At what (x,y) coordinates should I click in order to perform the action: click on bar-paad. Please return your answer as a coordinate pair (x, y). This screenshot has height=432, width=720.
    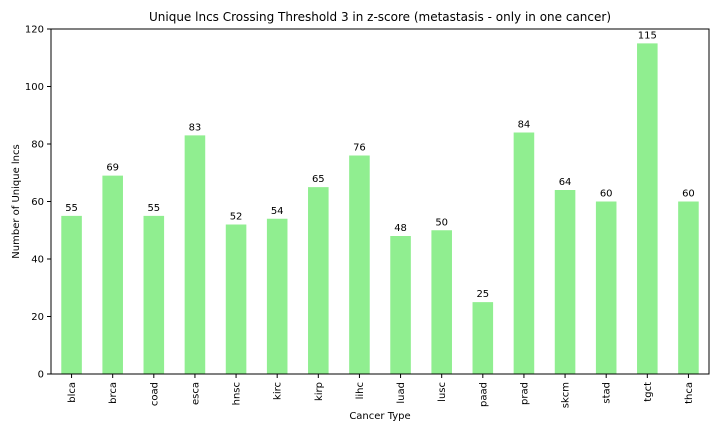
    Looking at the image, I should click on (483, 338).